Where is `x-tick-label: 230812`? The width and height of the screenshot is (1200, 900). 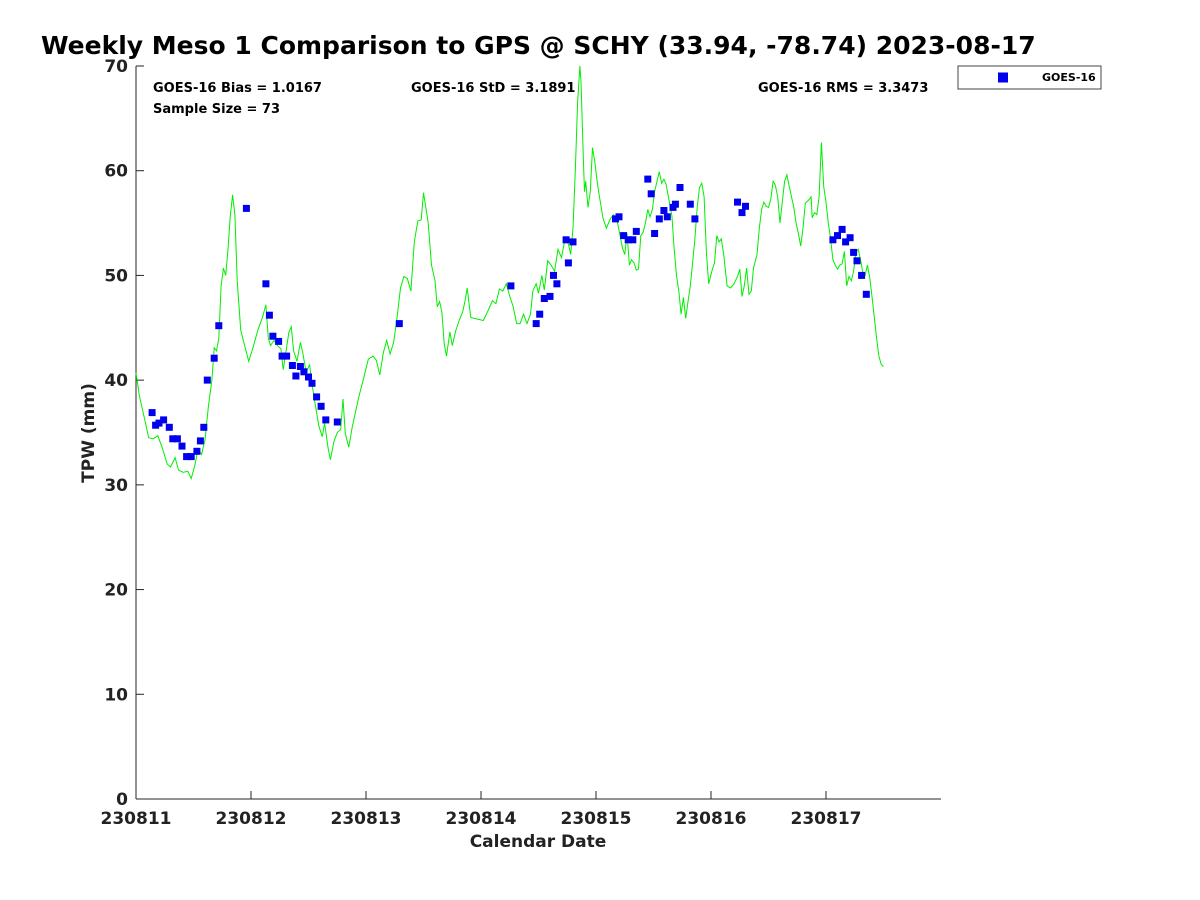 x-tick-label: 230812 is located at coordinates (251, 819).